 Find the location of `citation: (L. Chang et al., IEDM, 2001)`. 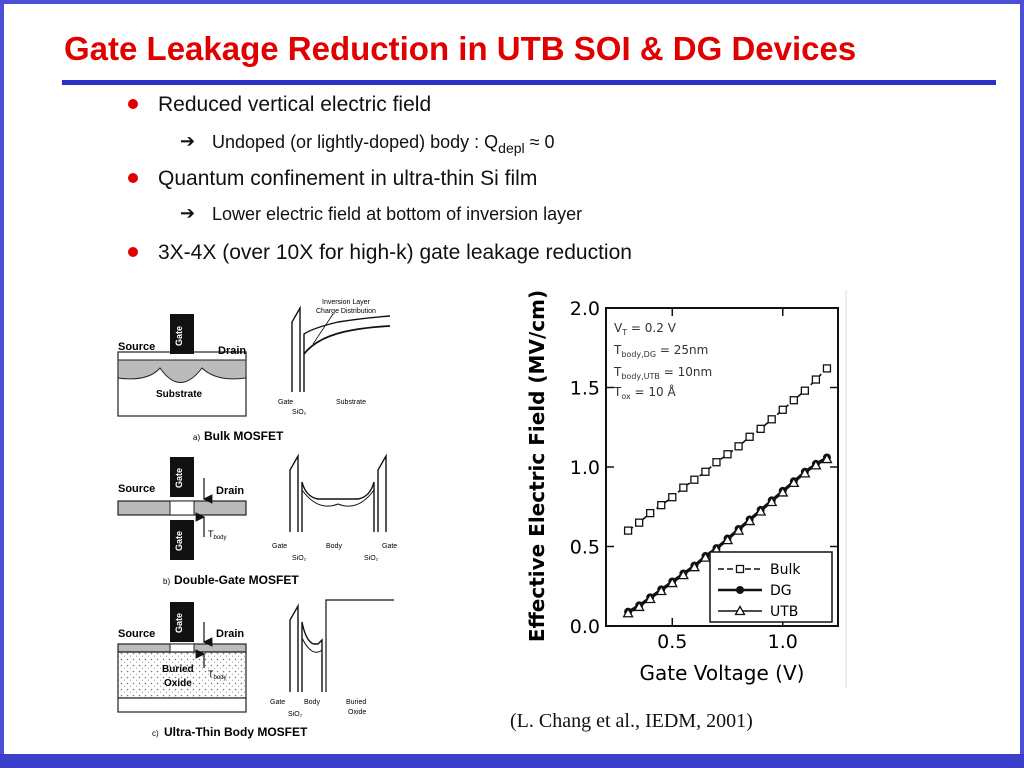

citation: (L. Chang et al., IEDM, 2001) is located at coordinates (631, 721).